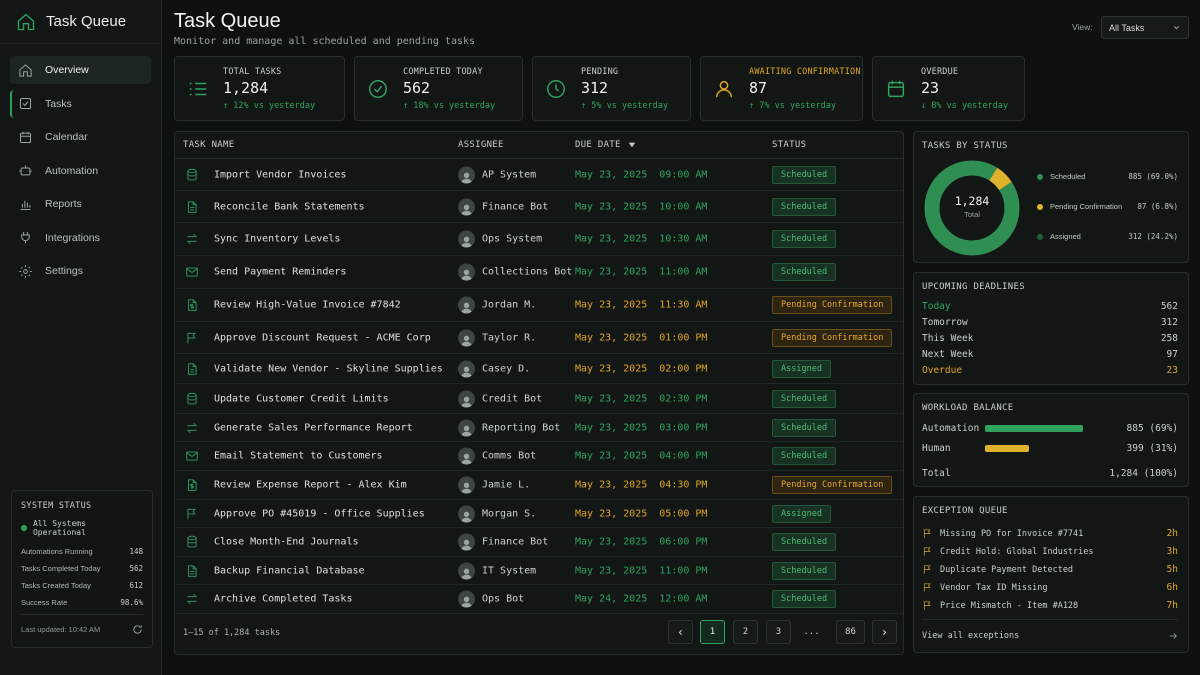 The width and height of the screenshot is (1200, 675). I want to click on task-name: Archive Completed Tasks, so click(283, 599).